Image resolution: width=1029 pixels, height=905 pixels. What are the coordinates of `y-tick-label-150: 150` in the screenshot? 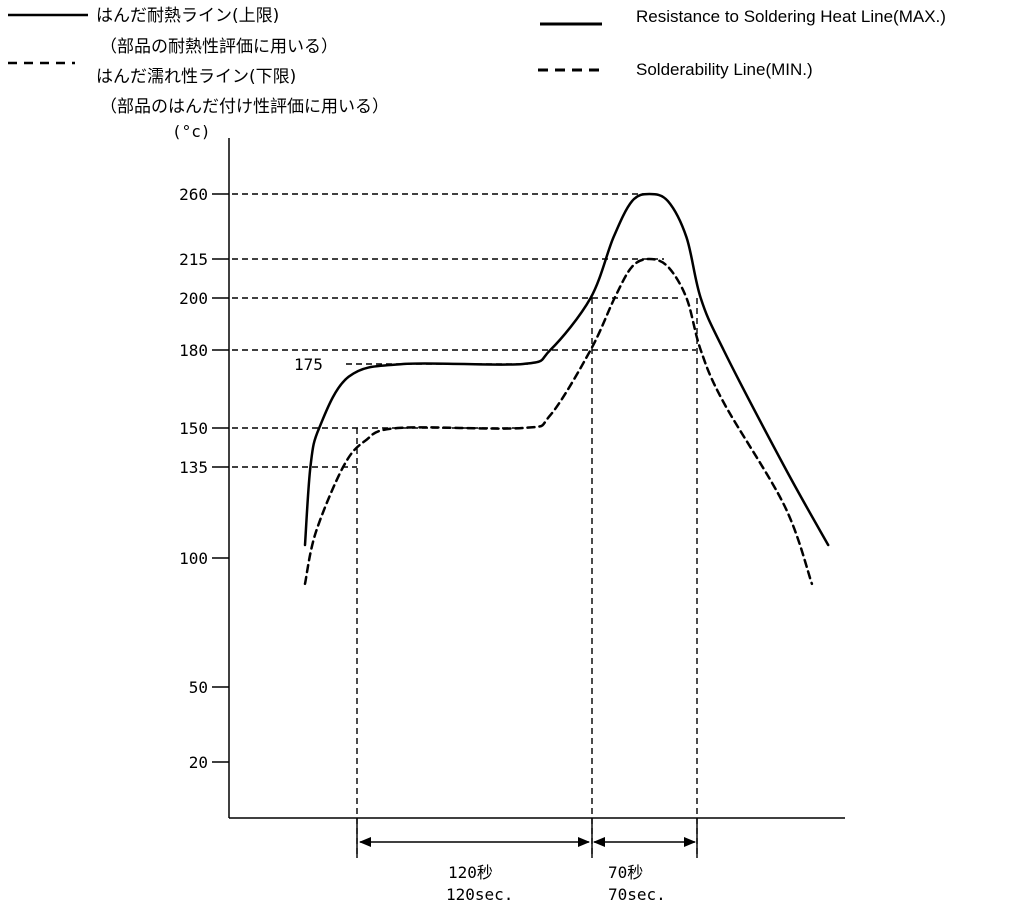 It's located at (193, 428).